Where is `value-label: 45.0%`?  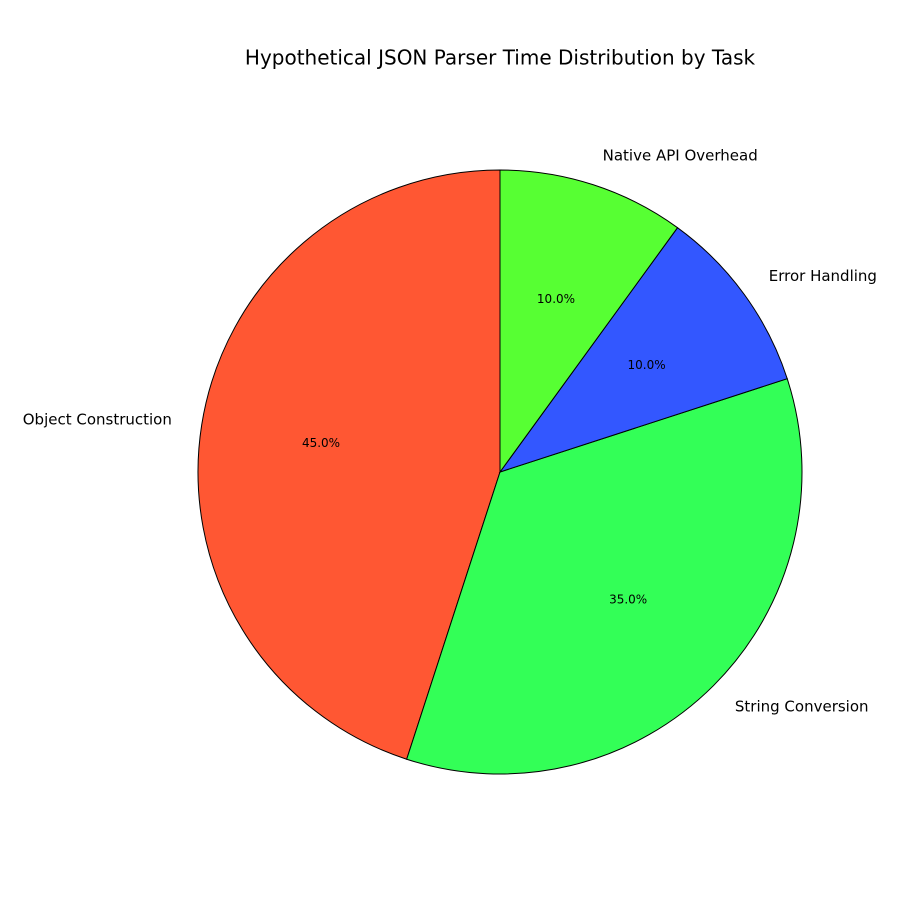 value-label: 45.0% is located at coordinates (321, 443).